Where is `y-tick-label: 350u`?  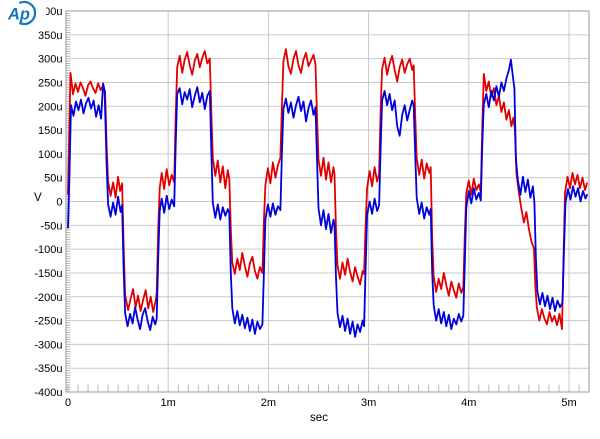
y-tick-label: 350u is located at coordinates (50, 36).